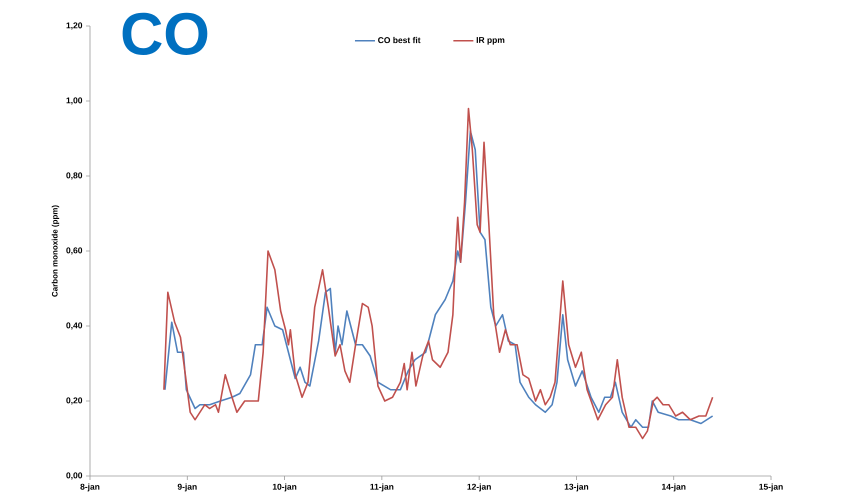  I want to click on chart-title: CO, so click(165, 34).